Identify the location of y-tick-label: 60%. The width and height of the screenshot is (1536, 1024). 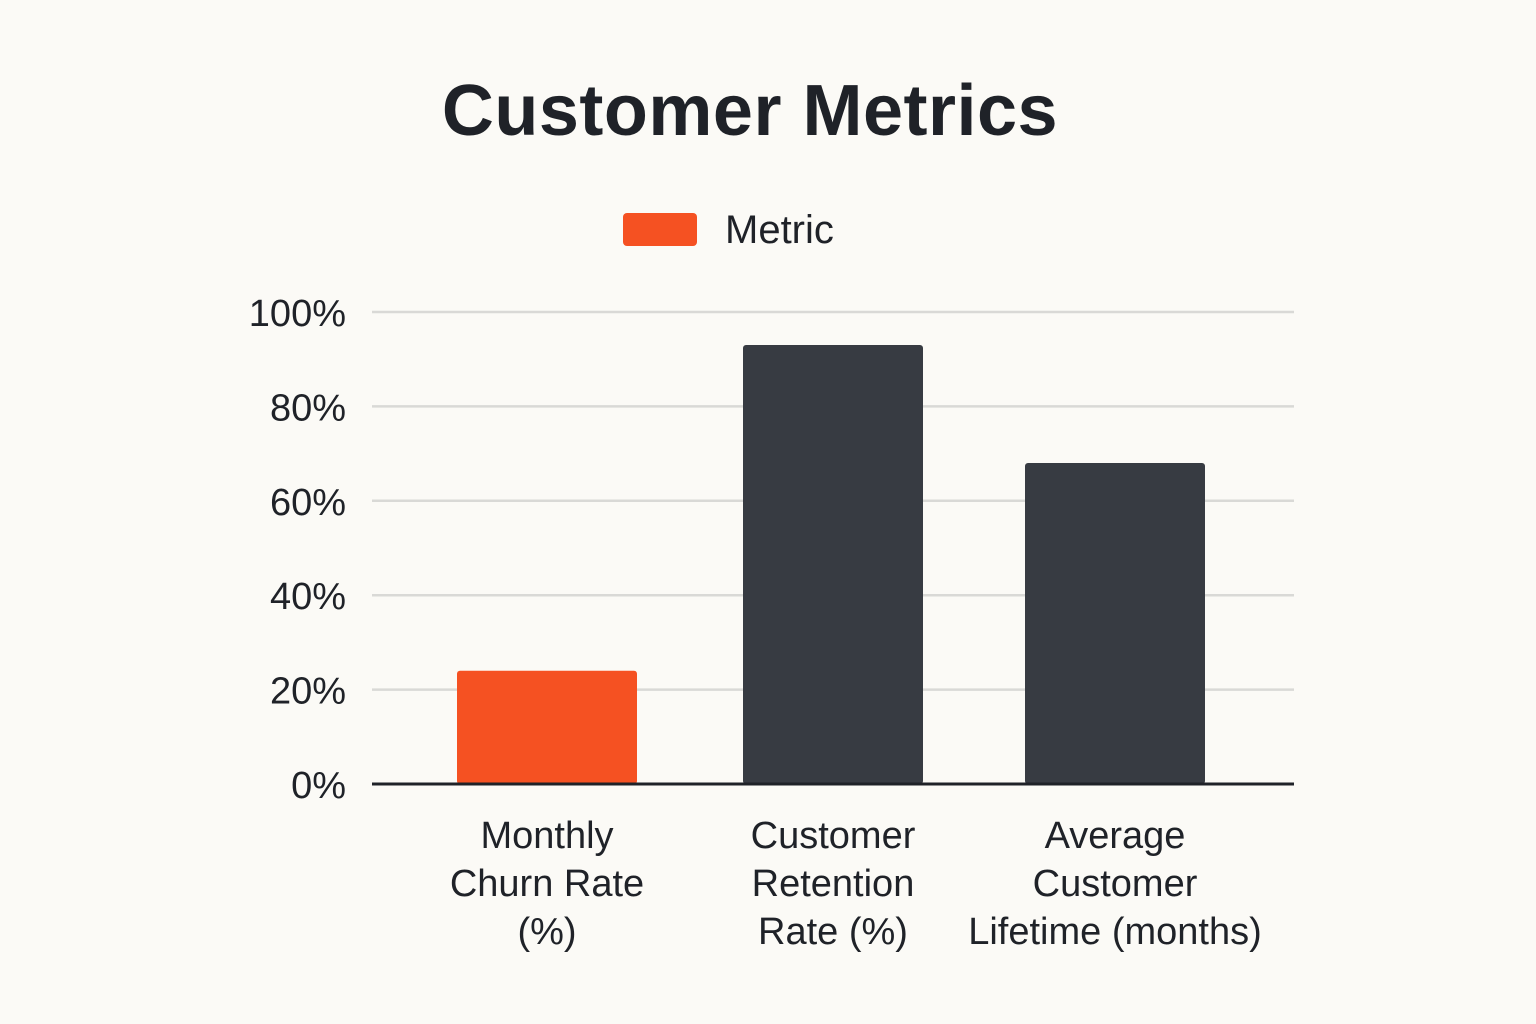
(308, 503).